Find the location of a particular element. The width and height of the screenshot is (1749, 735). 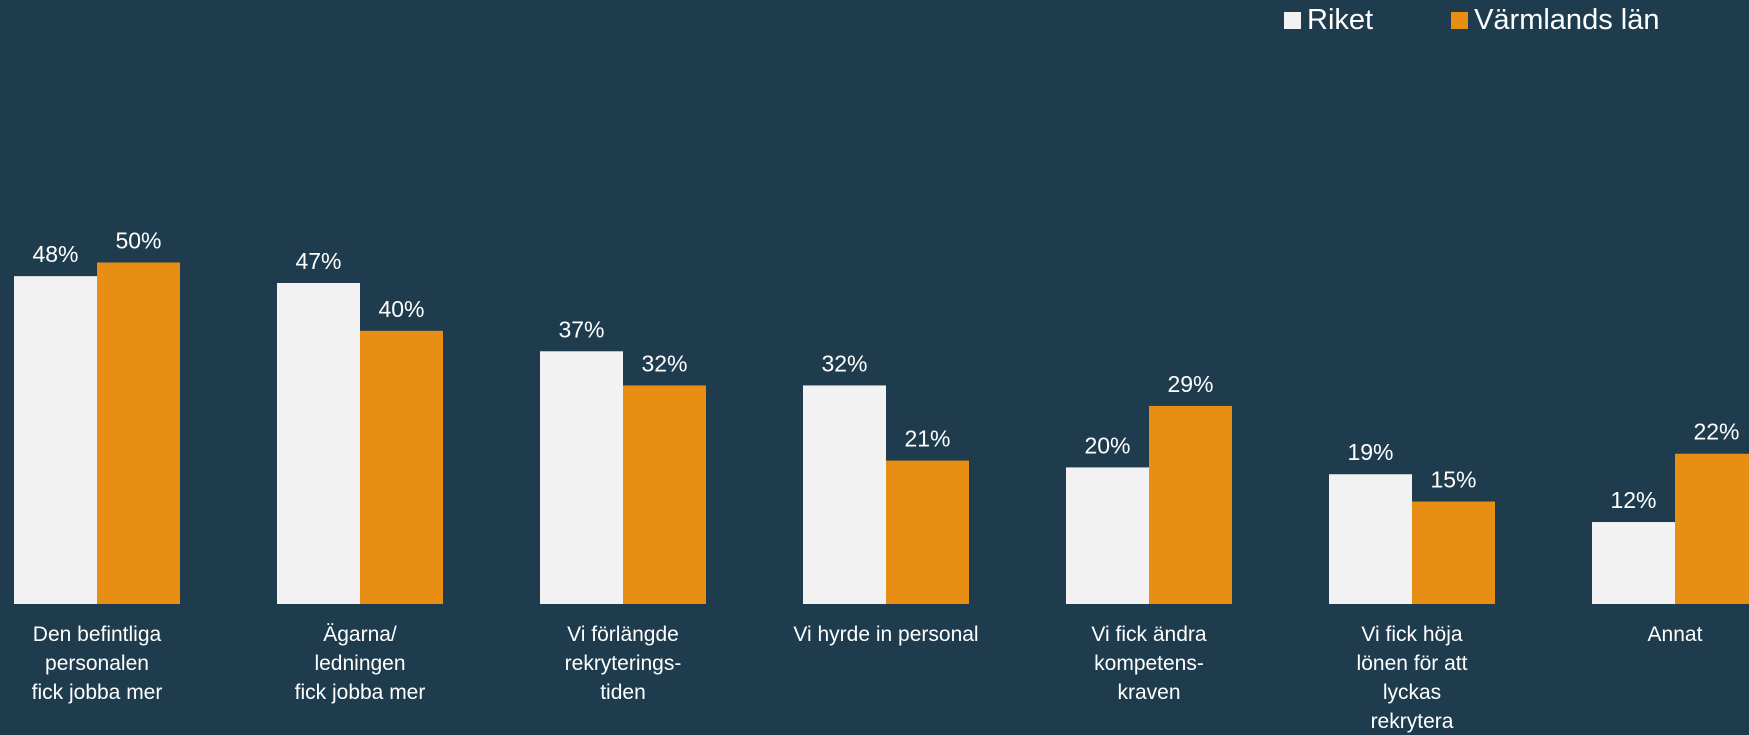

data-label-varmlands-lan-5: 15% is located at coordinates (1453, 480).